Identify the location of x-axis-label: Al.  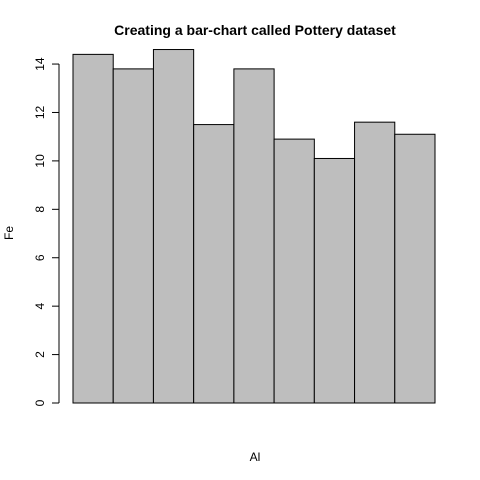
(255, 457).